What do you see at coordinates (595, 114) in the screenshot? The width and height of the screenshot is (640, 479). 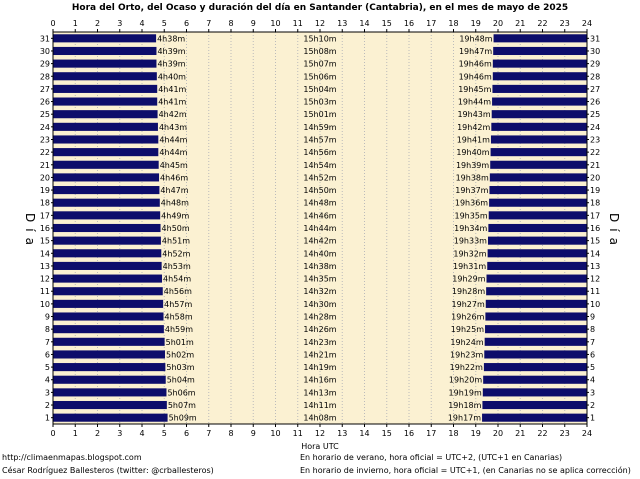 I see `y-tick-label-right: 25` at bounding box center [595, 114].